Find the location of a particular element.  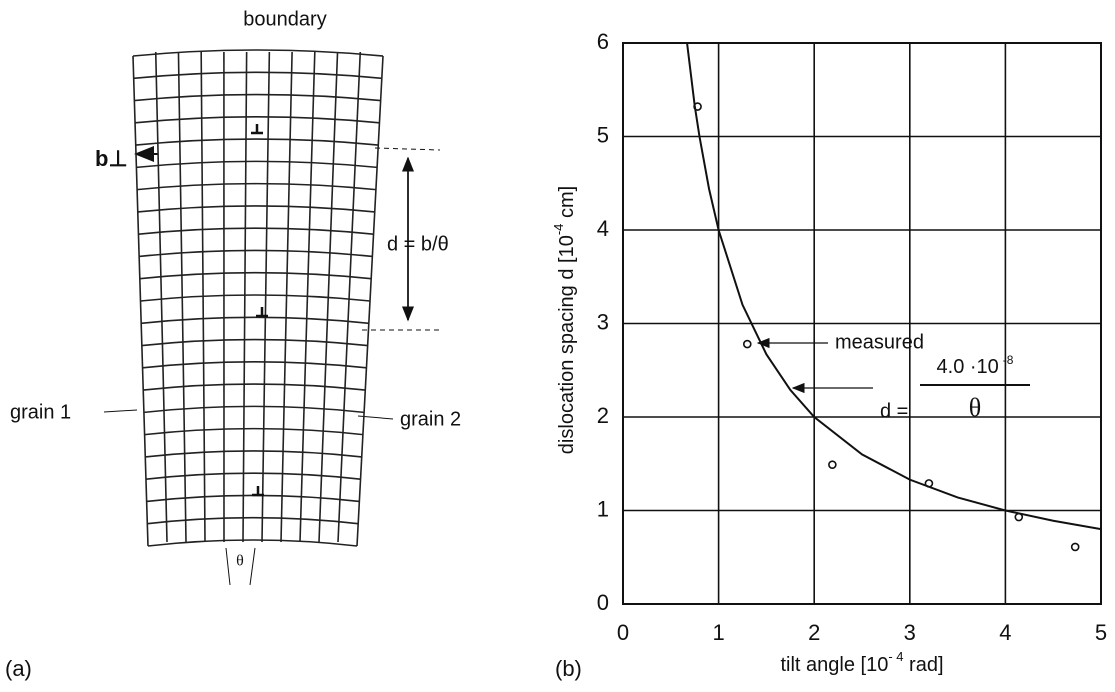

y-tick-label: 4 is located at coordinates (603, 228).